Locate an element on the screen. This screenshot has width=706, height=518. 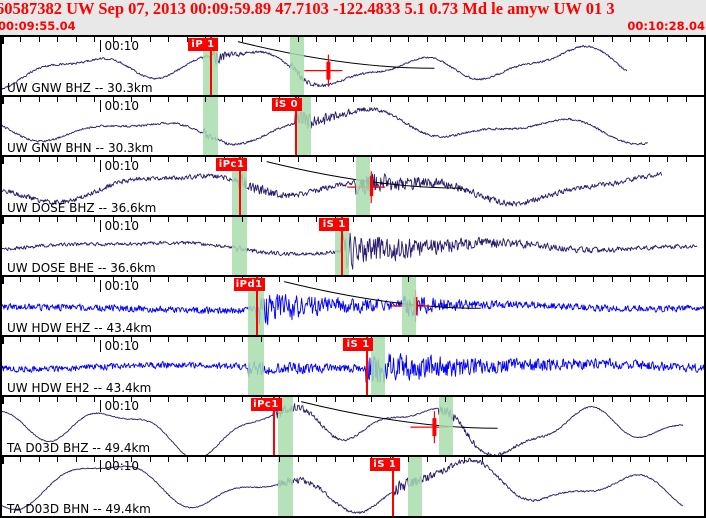
trace-panel: iPc1 00:10 UW DOSE BHZ -- 36.6km is located at coordinates (353, 185).